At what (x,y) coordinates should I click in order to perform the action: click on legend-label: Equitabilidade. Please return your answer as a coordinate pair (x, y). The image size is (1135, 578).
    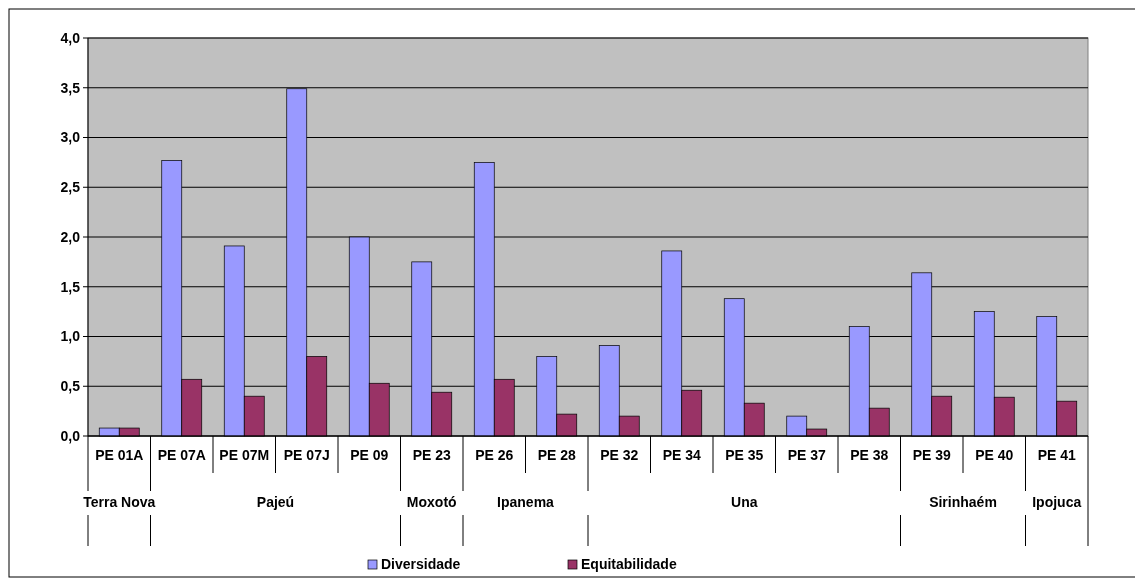
    Looking at the image, I should click on (629, 564).